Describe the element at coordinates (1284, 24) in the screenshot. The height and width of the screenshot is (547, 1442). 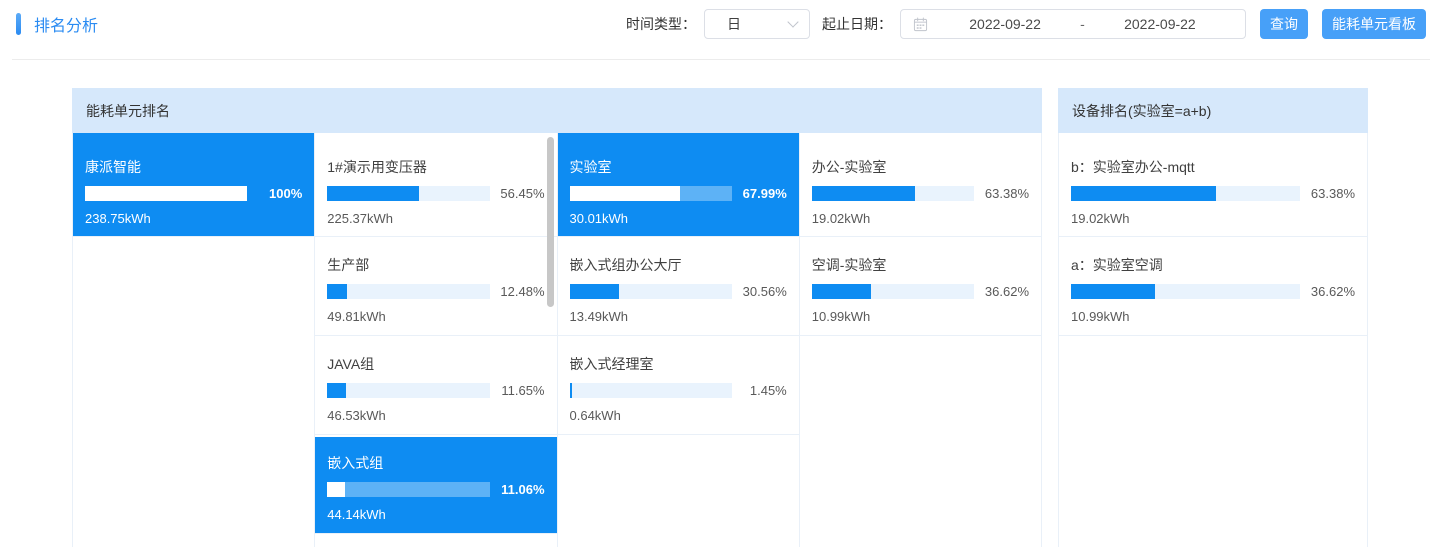
I see `query-button: 查询` at that location.